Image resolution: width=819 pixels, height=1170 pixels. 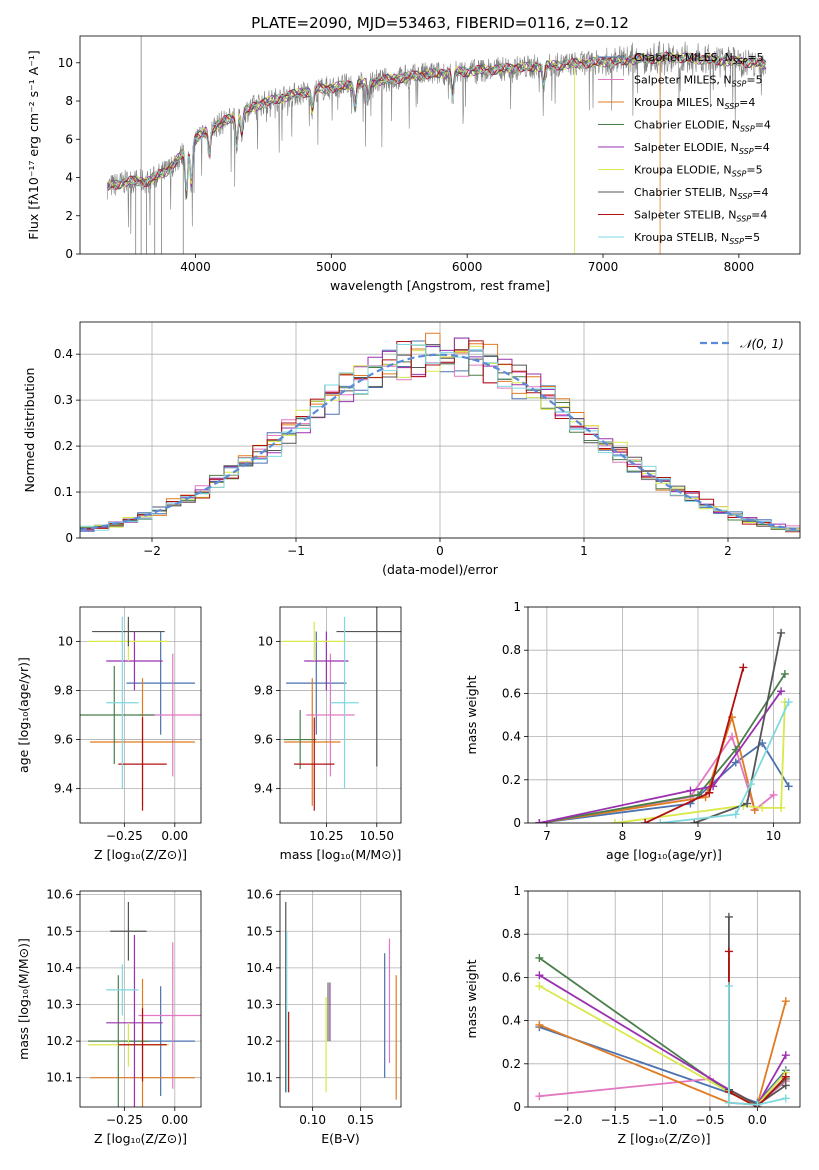 I want to click on model-spectrum-kroupa-stelib, so click(x=436, y=121).